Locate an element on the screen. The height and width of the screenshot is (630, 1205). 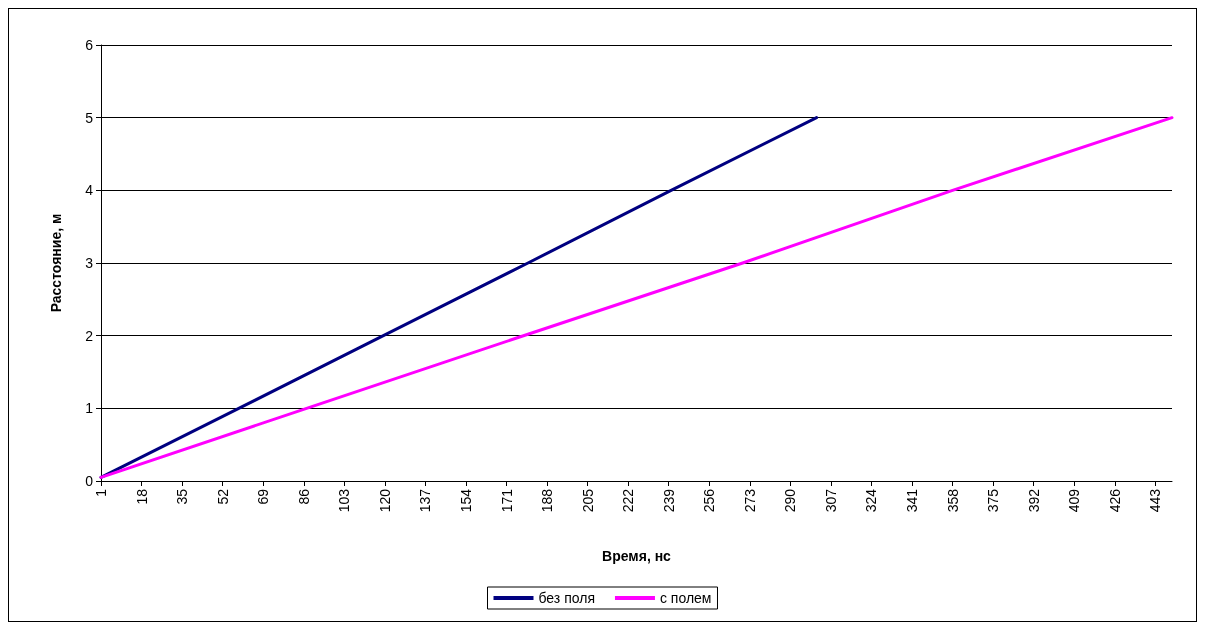
y-tick-label: 6 is located at coordinates (89, 45).